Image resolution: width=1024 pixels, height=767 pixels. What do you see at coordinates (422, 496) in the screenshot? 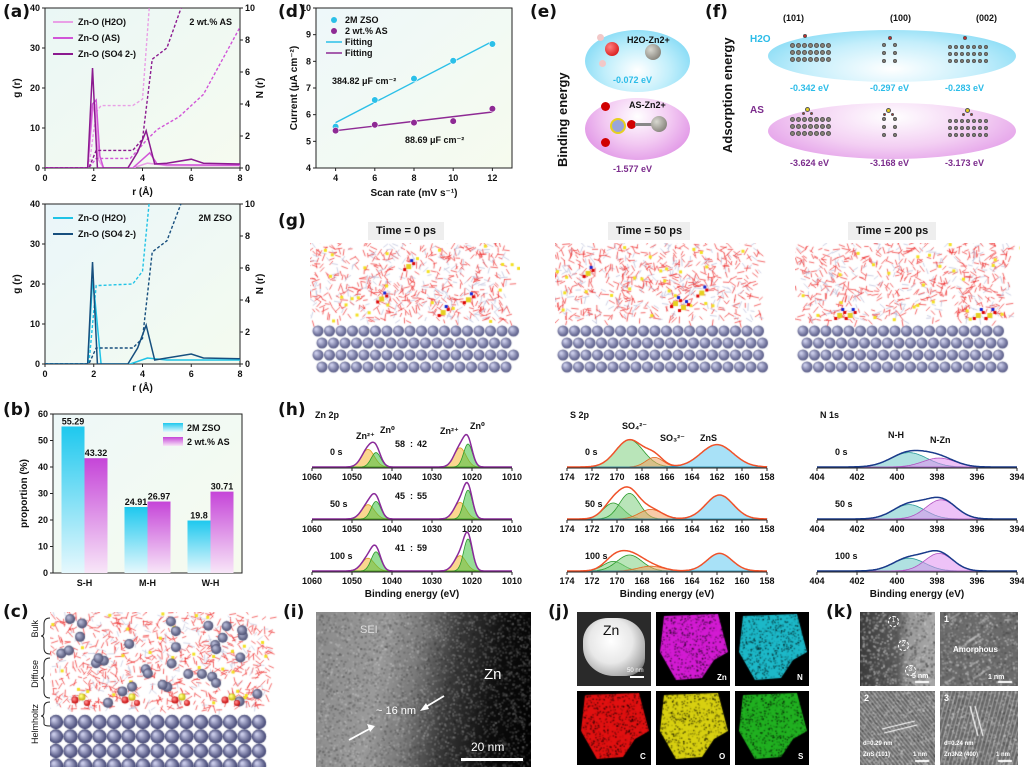
I see `ratio-zn0: 55` at bounding box center [422, 496].